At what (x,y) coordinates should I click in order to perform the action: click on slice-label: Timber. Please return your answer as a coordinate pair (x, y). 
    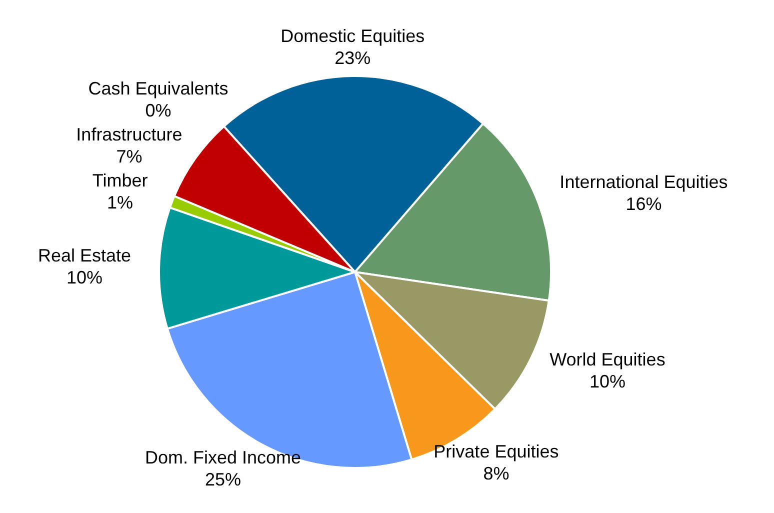
    Looking at the image, I should click on (120, 180).